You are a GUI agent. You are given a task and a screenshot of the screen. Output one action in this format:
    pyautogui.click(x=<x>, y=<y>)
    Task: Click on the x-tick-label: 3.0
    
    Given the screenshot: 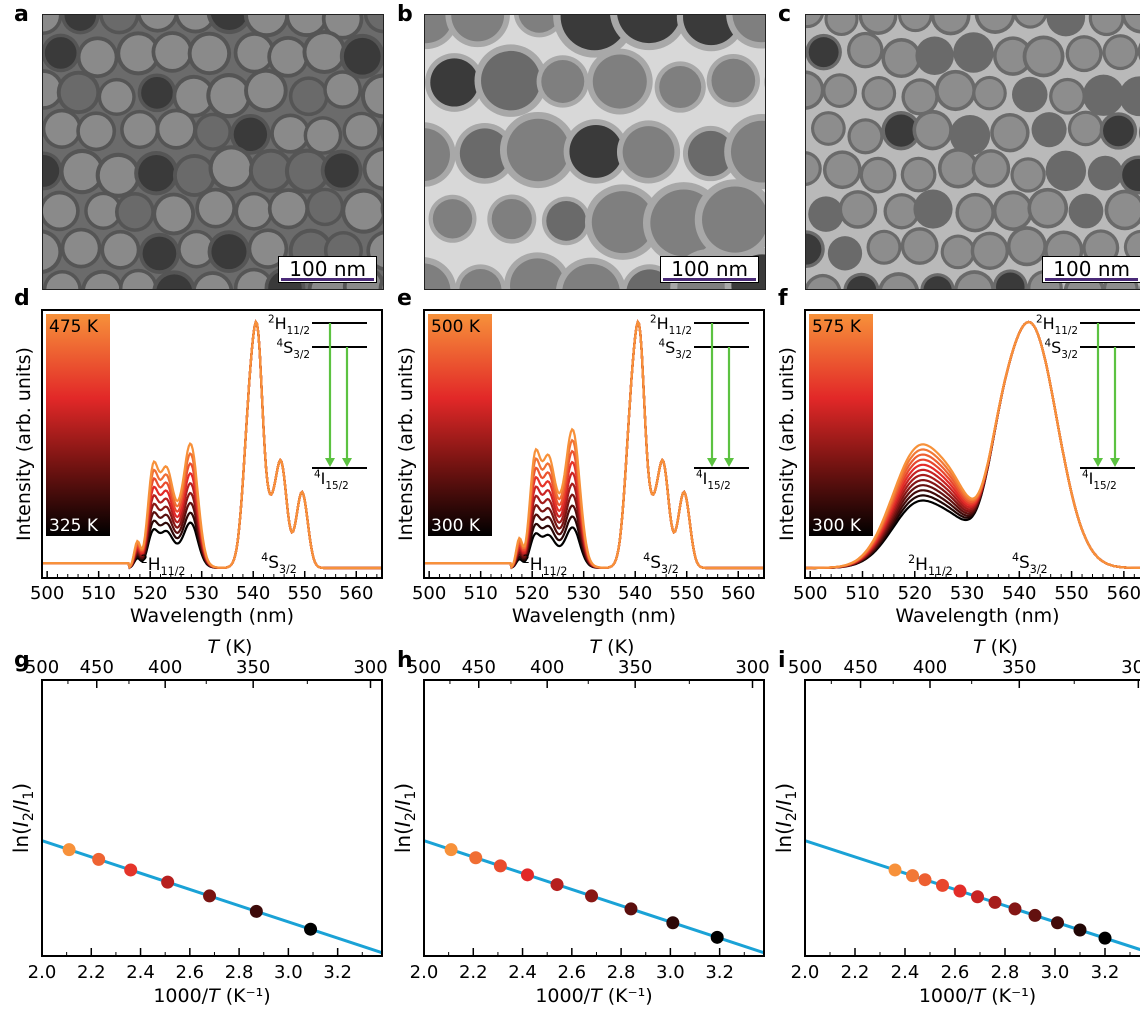 What is the action you would take?
    pyautogui.click(x=670, y=972)
    